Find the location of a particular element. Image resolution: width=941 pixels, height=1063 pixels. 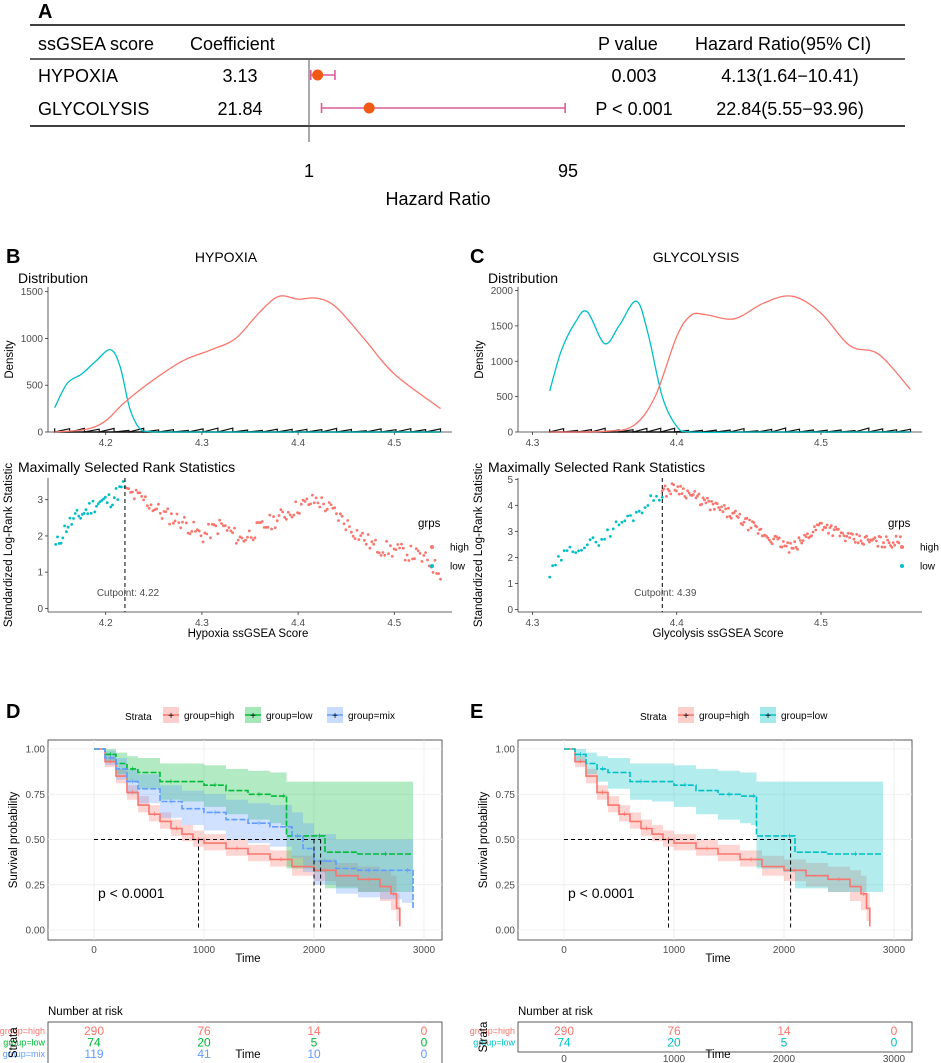

km-y-tick-label: 0.00 is located at coordinates (36, 931).